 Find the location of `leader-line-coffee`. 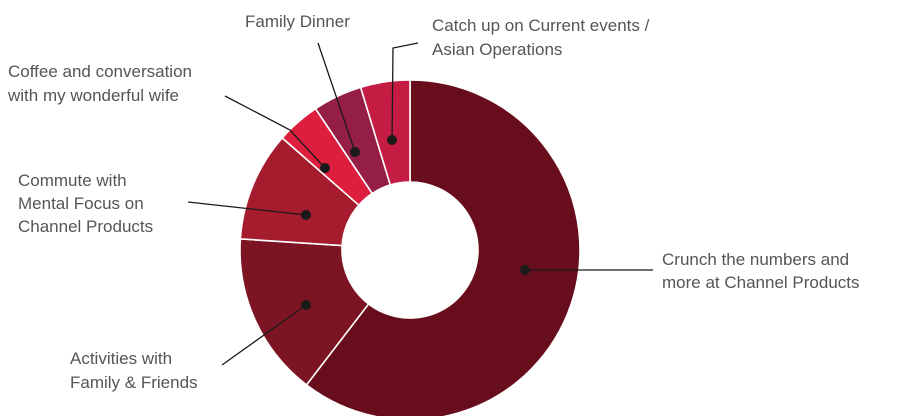

leader-line-coffee is located at coordinates (275, 132).